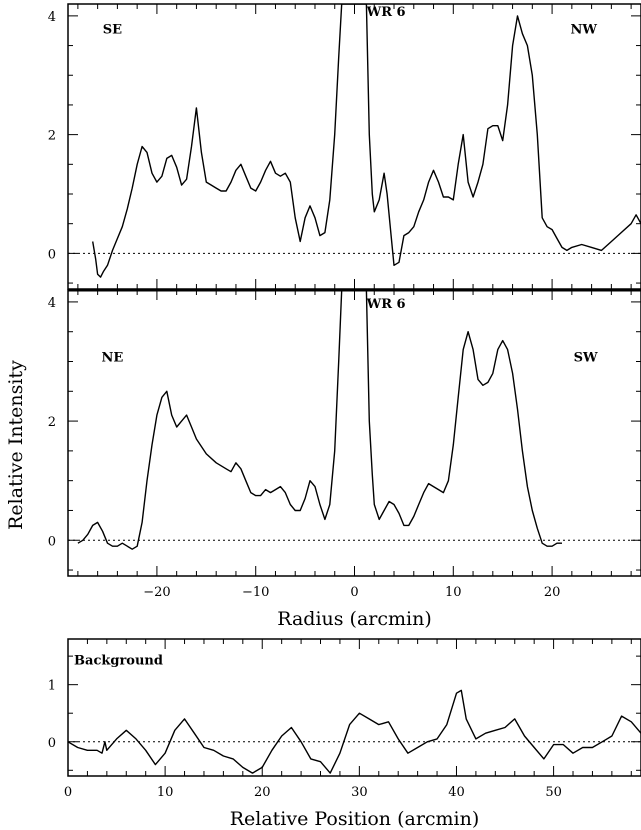 The height and width of the screenshot is (830, 641). What do you see at coordinates (354, 619) in the screenshot?
I see `x-axis-title: Radius (arcmin)` at bounding box center [354, 619].